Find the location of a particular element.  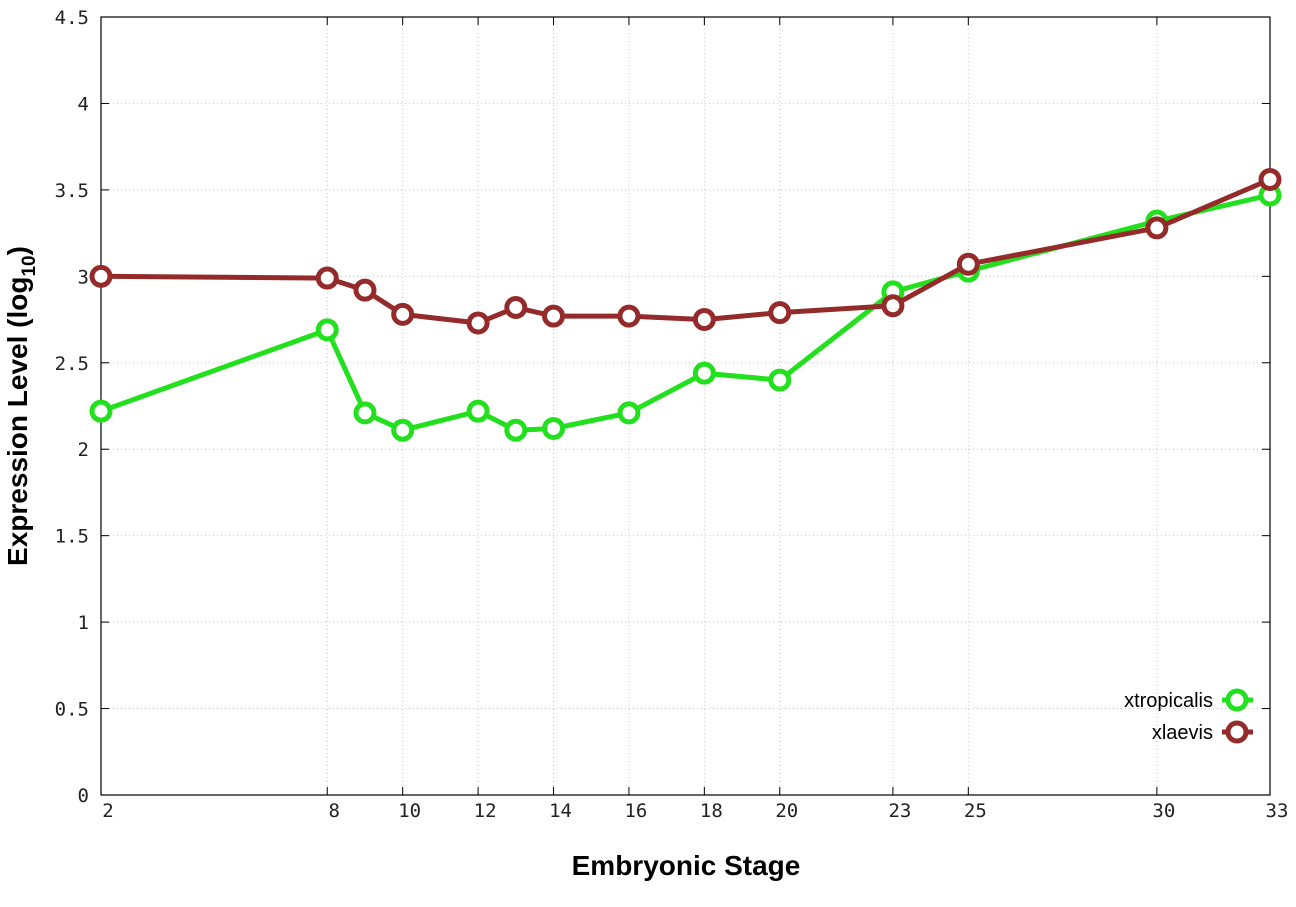

y-axis-title-subscript: 10 is located at coordinates (29, 265).